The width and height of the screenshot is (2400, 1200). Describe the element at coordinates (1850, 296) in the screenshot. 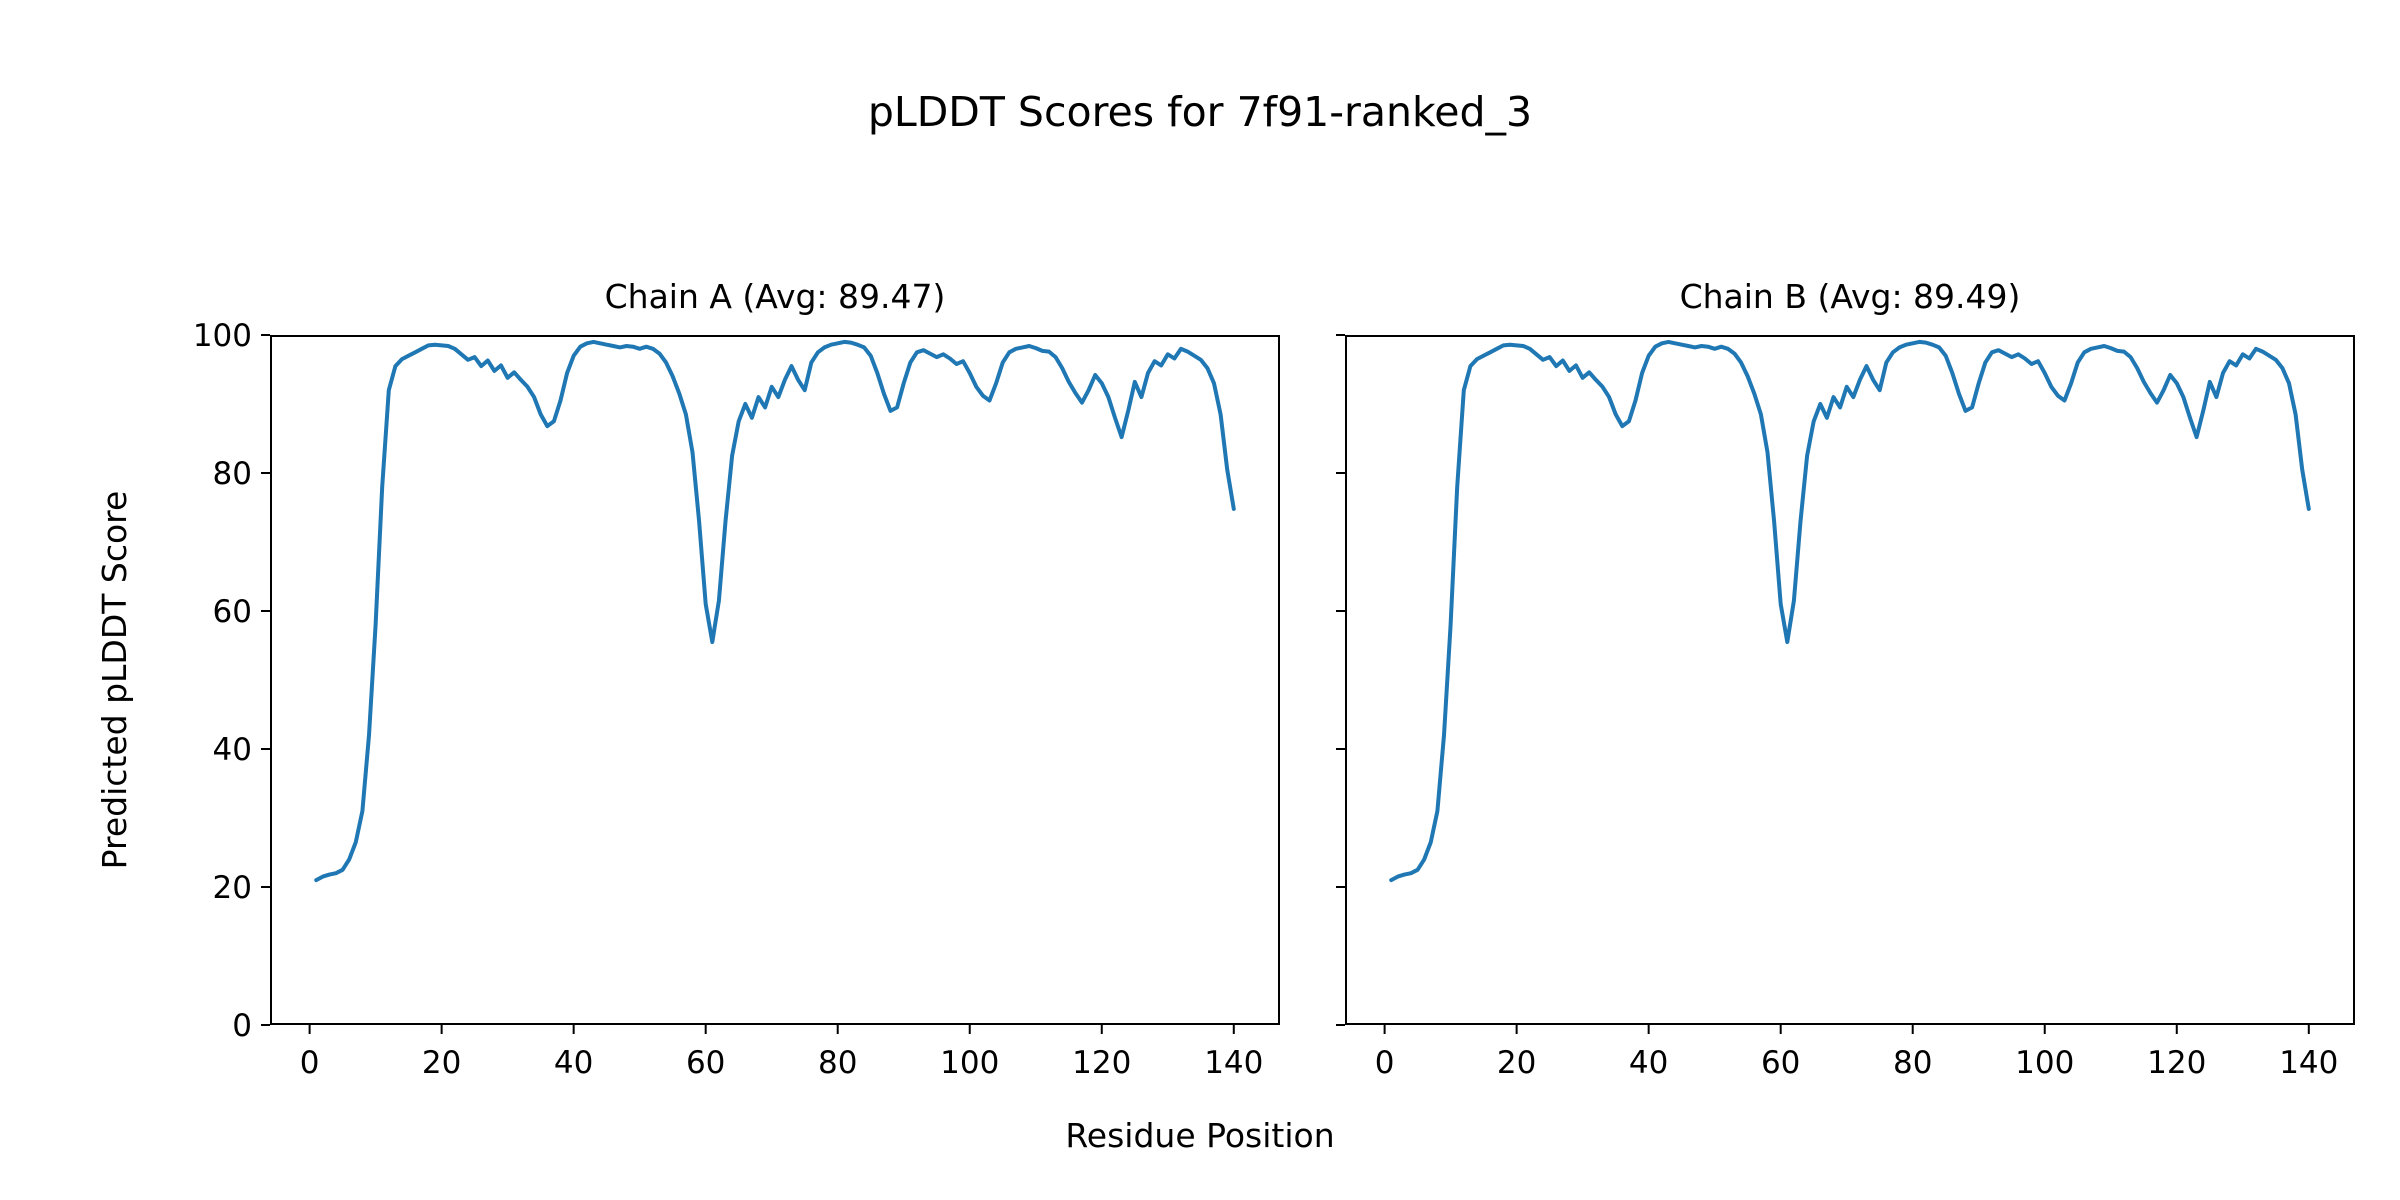

I see `subplot-title-chain-b: Chain B (Avg: 89.49)` at that location.